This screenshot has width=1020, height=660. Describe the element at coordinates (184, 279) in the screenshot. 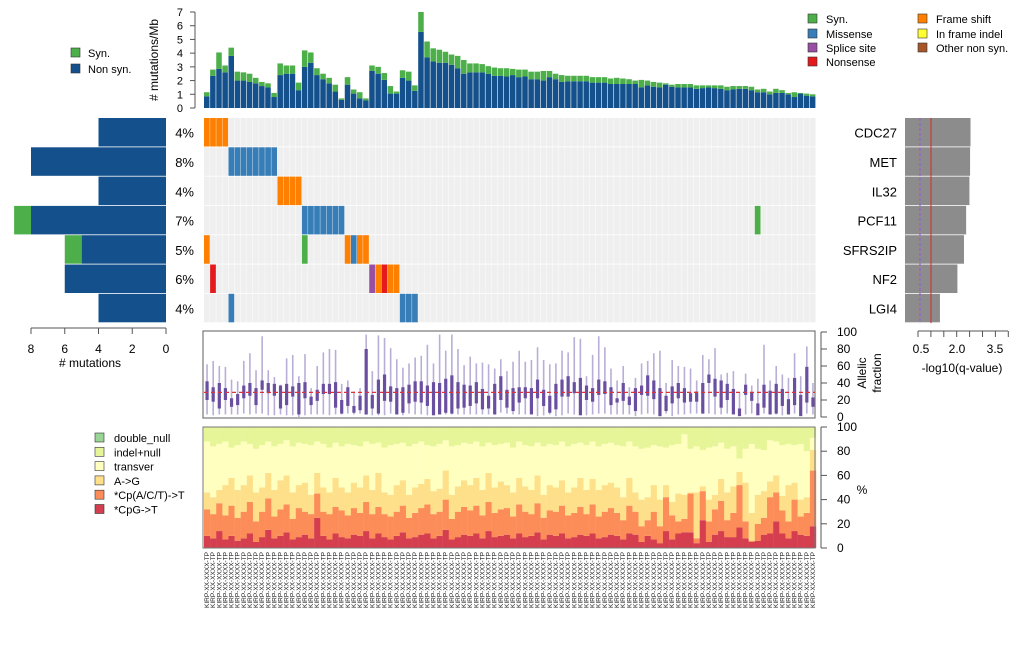

I see `gene-percent-label: 6%` at that location.